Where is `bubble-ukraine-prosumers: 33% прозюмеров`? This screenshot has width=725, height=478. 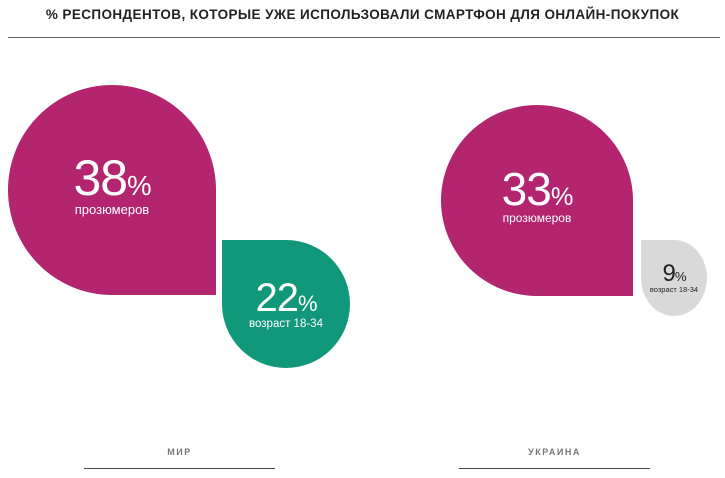
bubble-ukraine-prosumers: 33% прозюмеров is located at coordinates (537, 200).